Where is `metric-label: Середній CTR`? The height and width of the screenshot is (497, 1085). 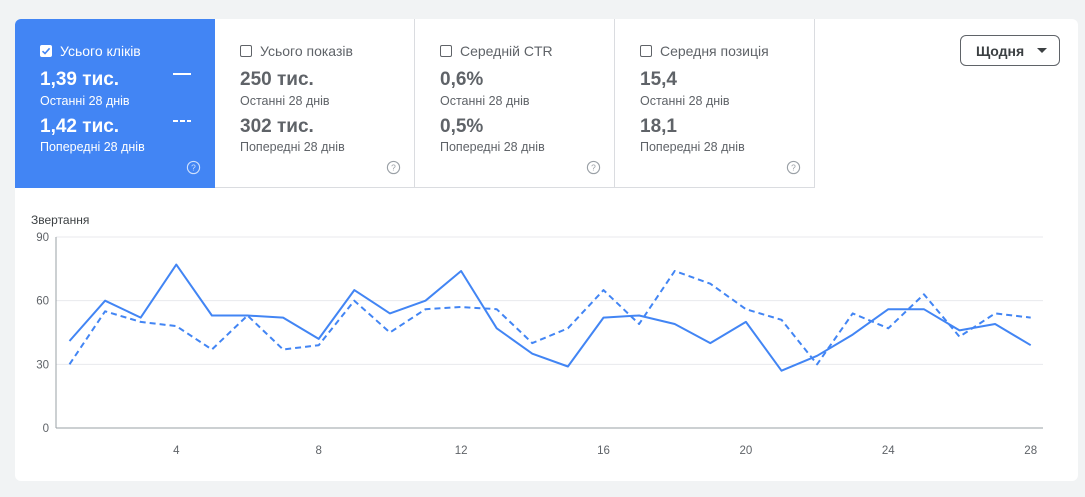
metric-label: Середній CTR is located at coordinates (506, 51).